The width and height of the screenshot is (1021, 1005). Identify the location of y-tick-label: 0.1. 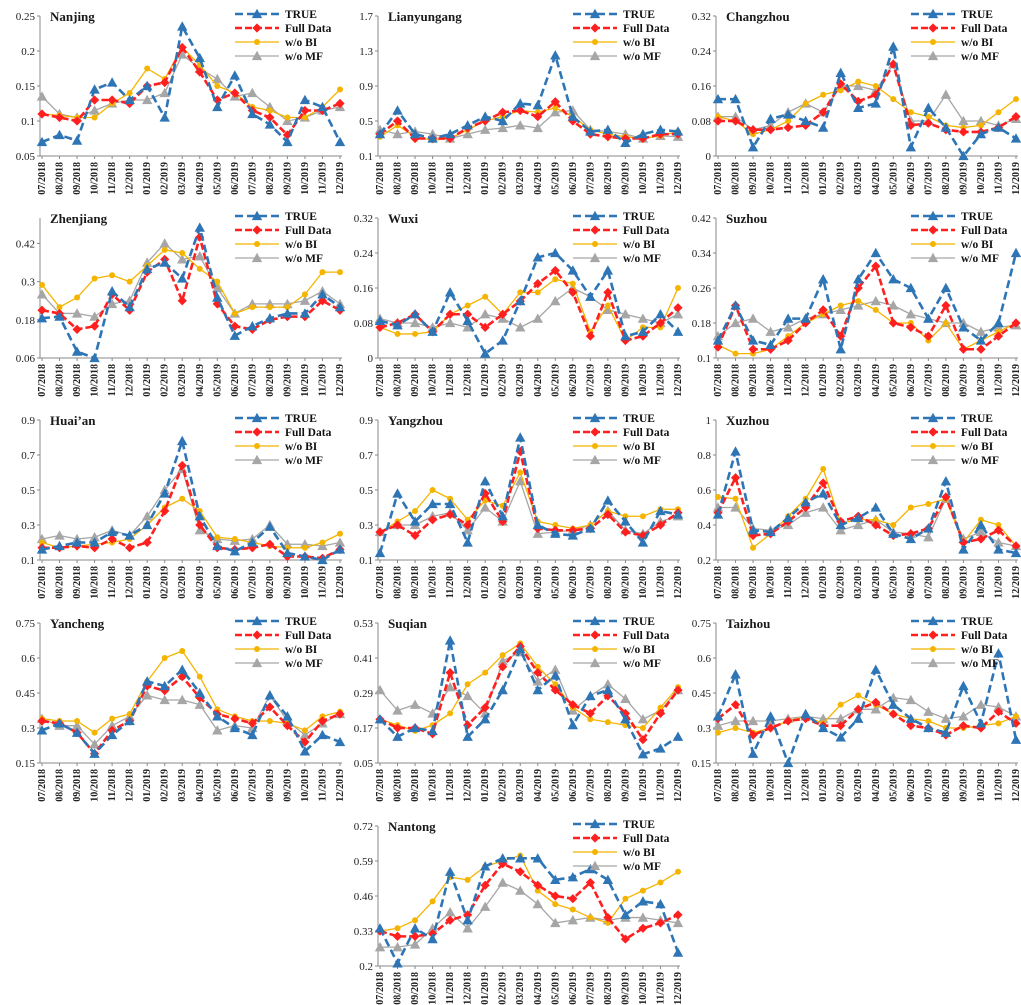
(28, 561).